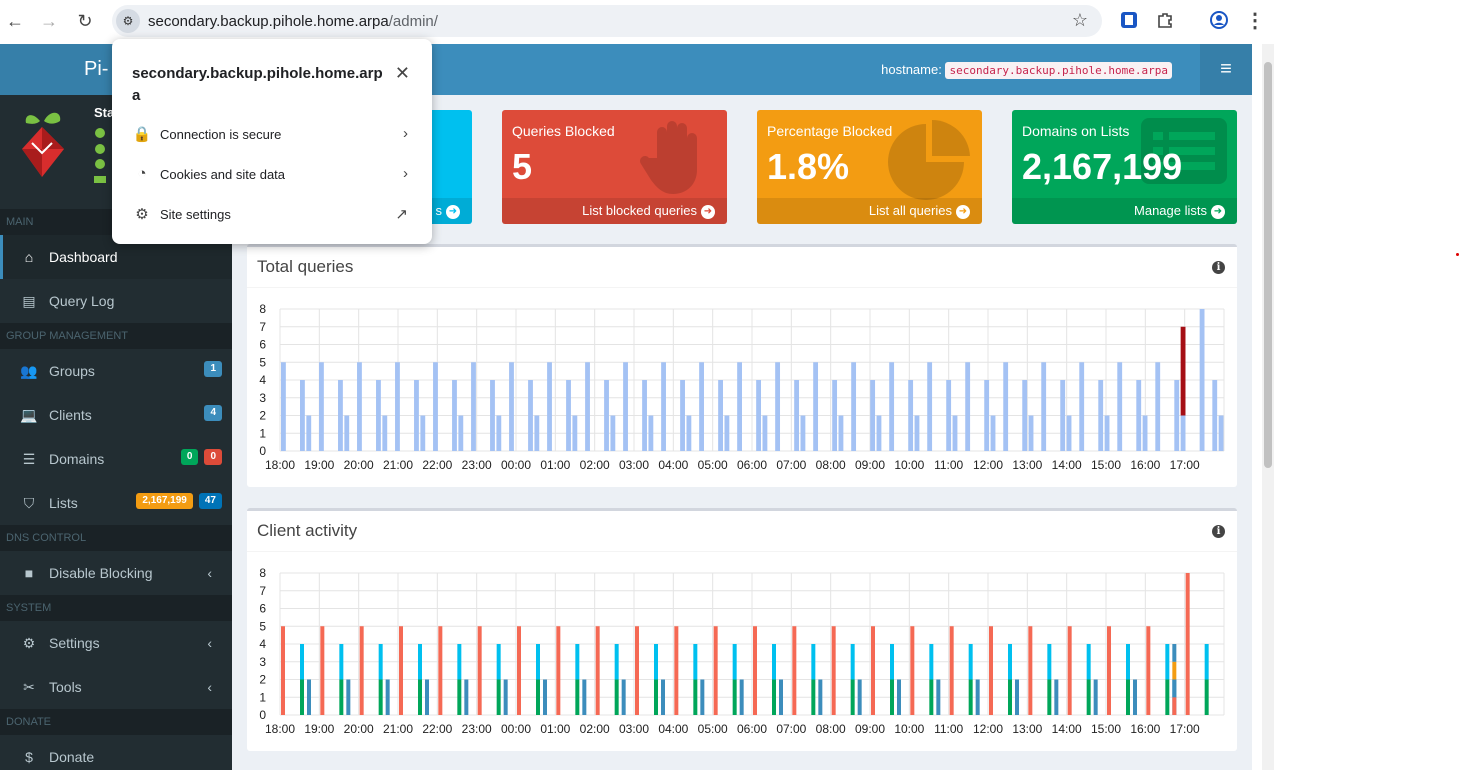  Describe the element at coordinates (272, 175) in the screenshot. I see `cookies-row: ◔ Cookies and site data ›` at that location.